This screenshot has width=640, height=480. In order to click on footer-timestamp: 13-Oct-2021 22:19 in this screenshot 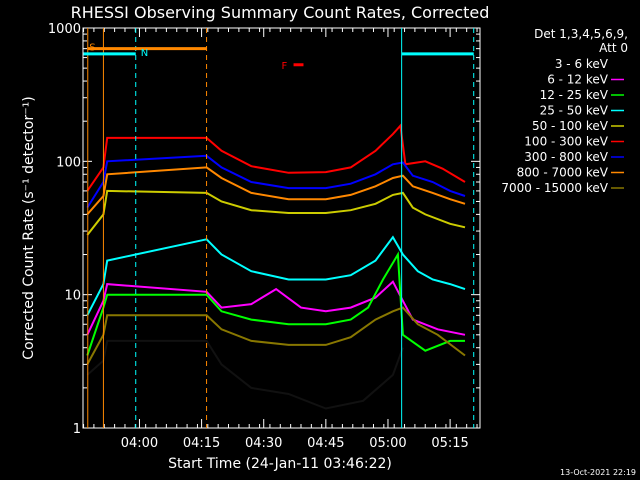, I will do `click(598, 472)`.